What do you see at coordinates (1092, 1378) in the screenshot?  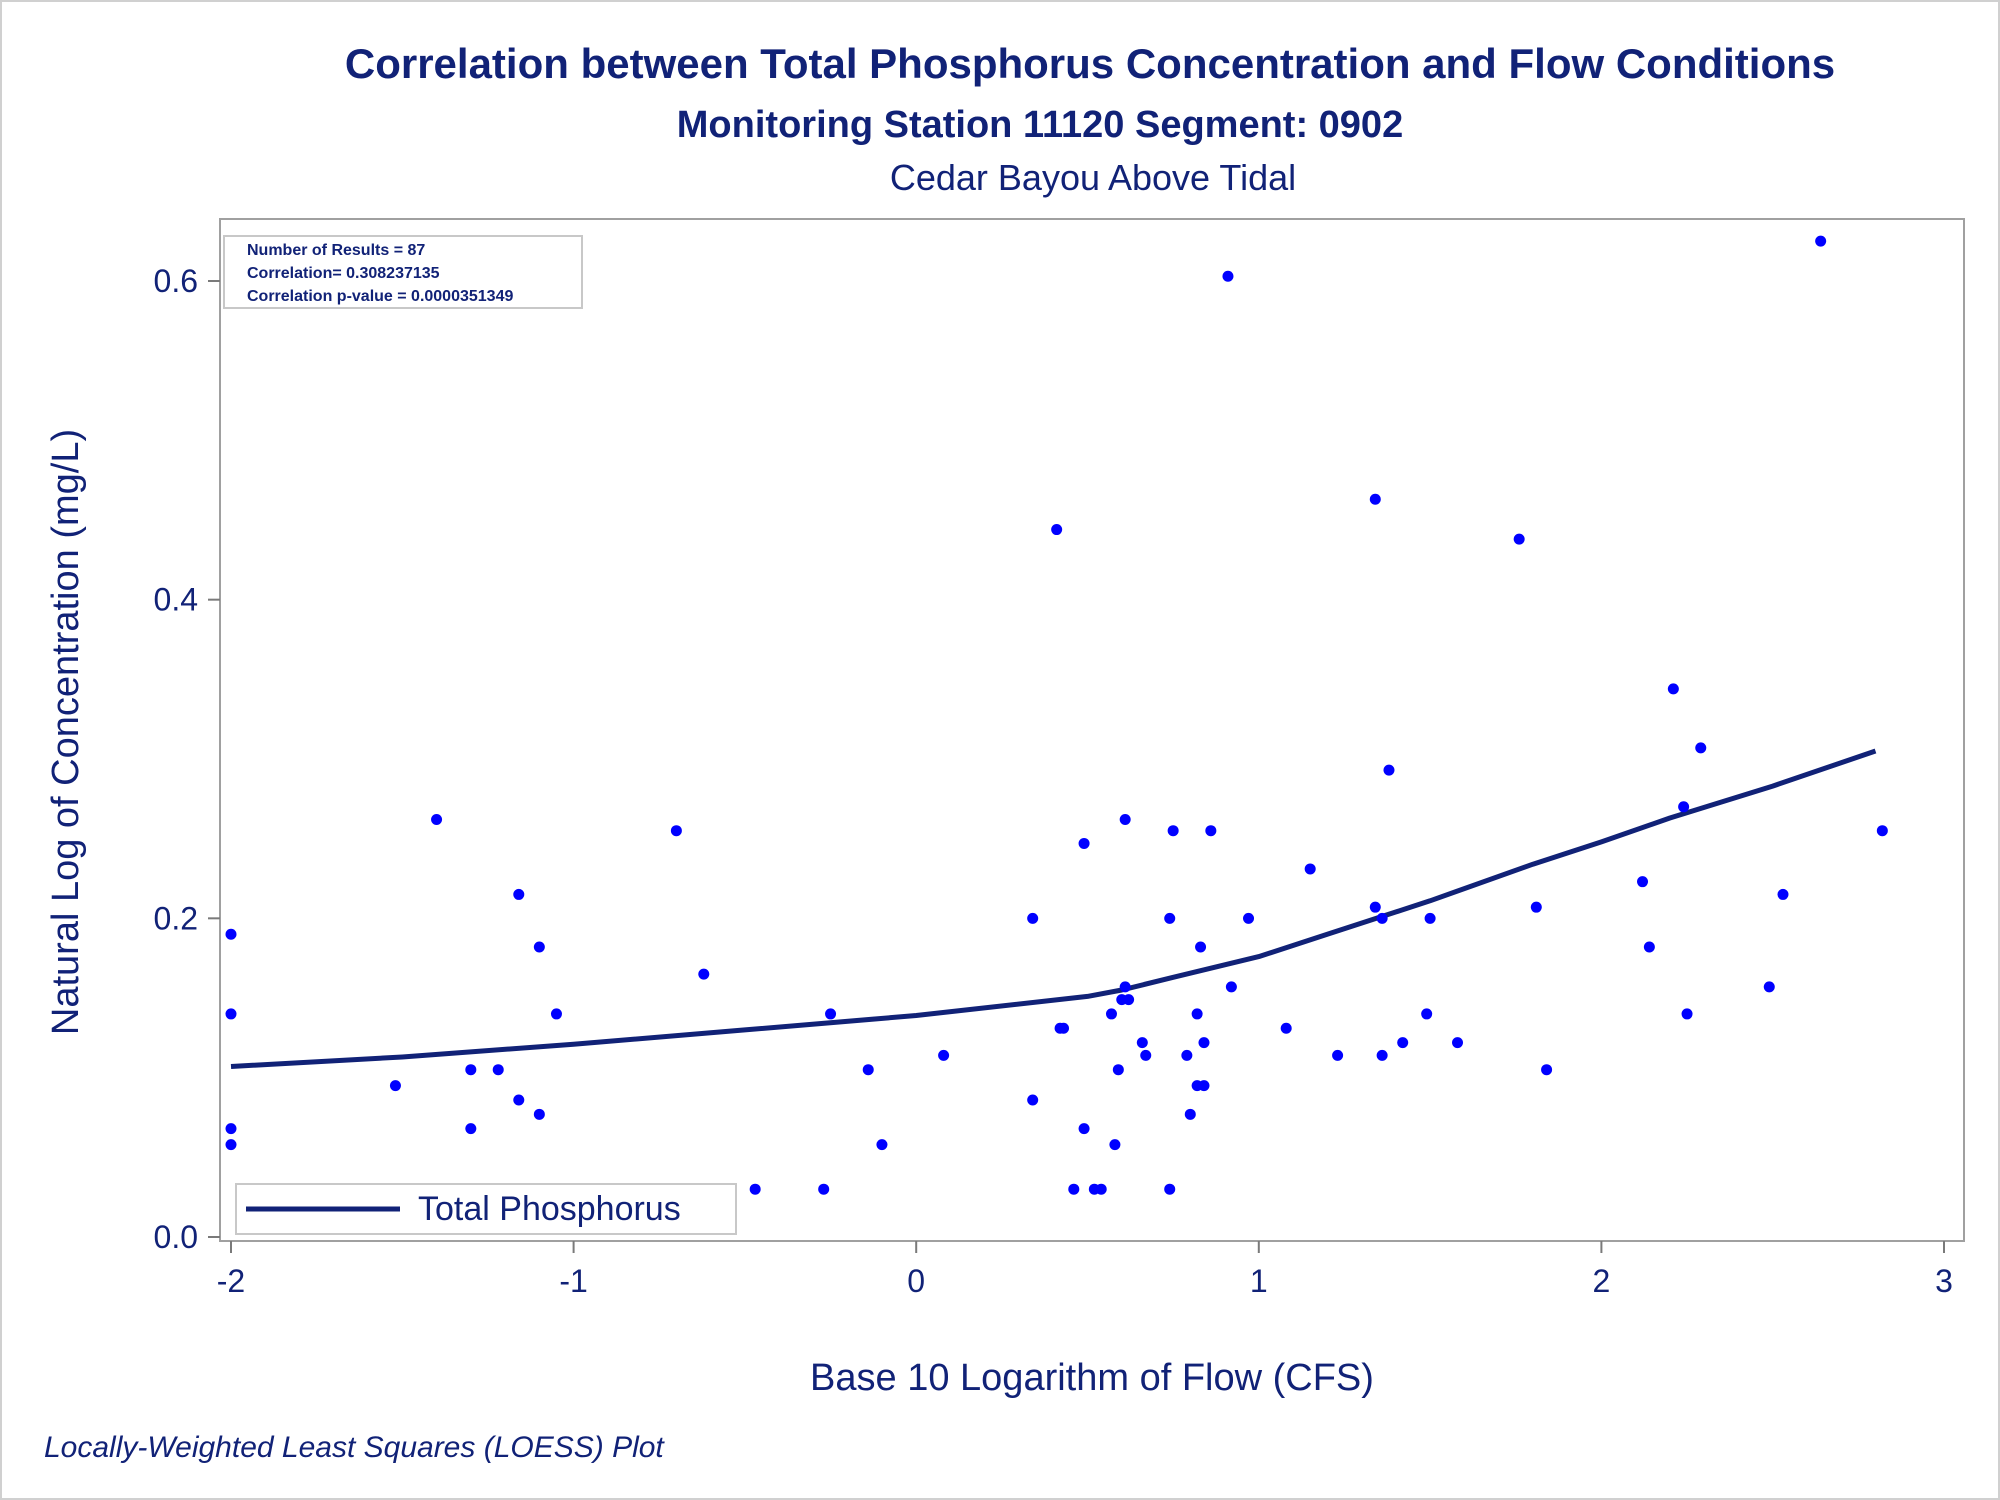 I see `x-axis-label: Base 10 Logarithm of Flow (CFS)` at bounding box center [1092, 1378].